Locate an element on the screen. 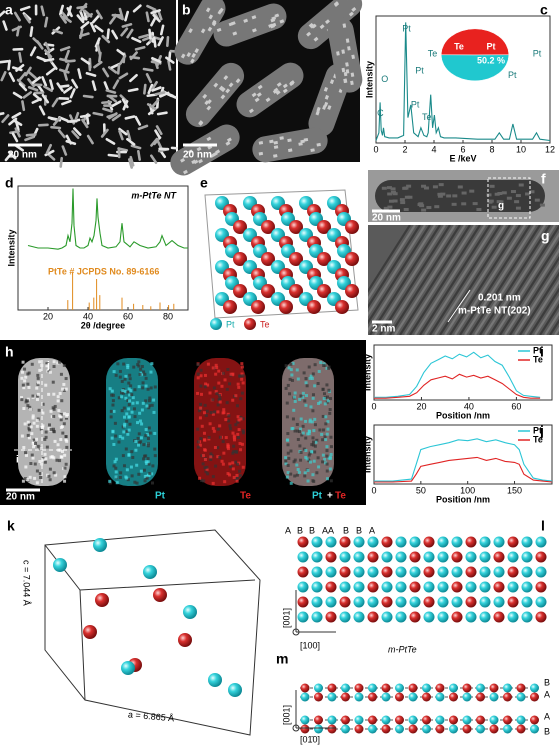  panel-label: g is located at coordinates (545, 236).